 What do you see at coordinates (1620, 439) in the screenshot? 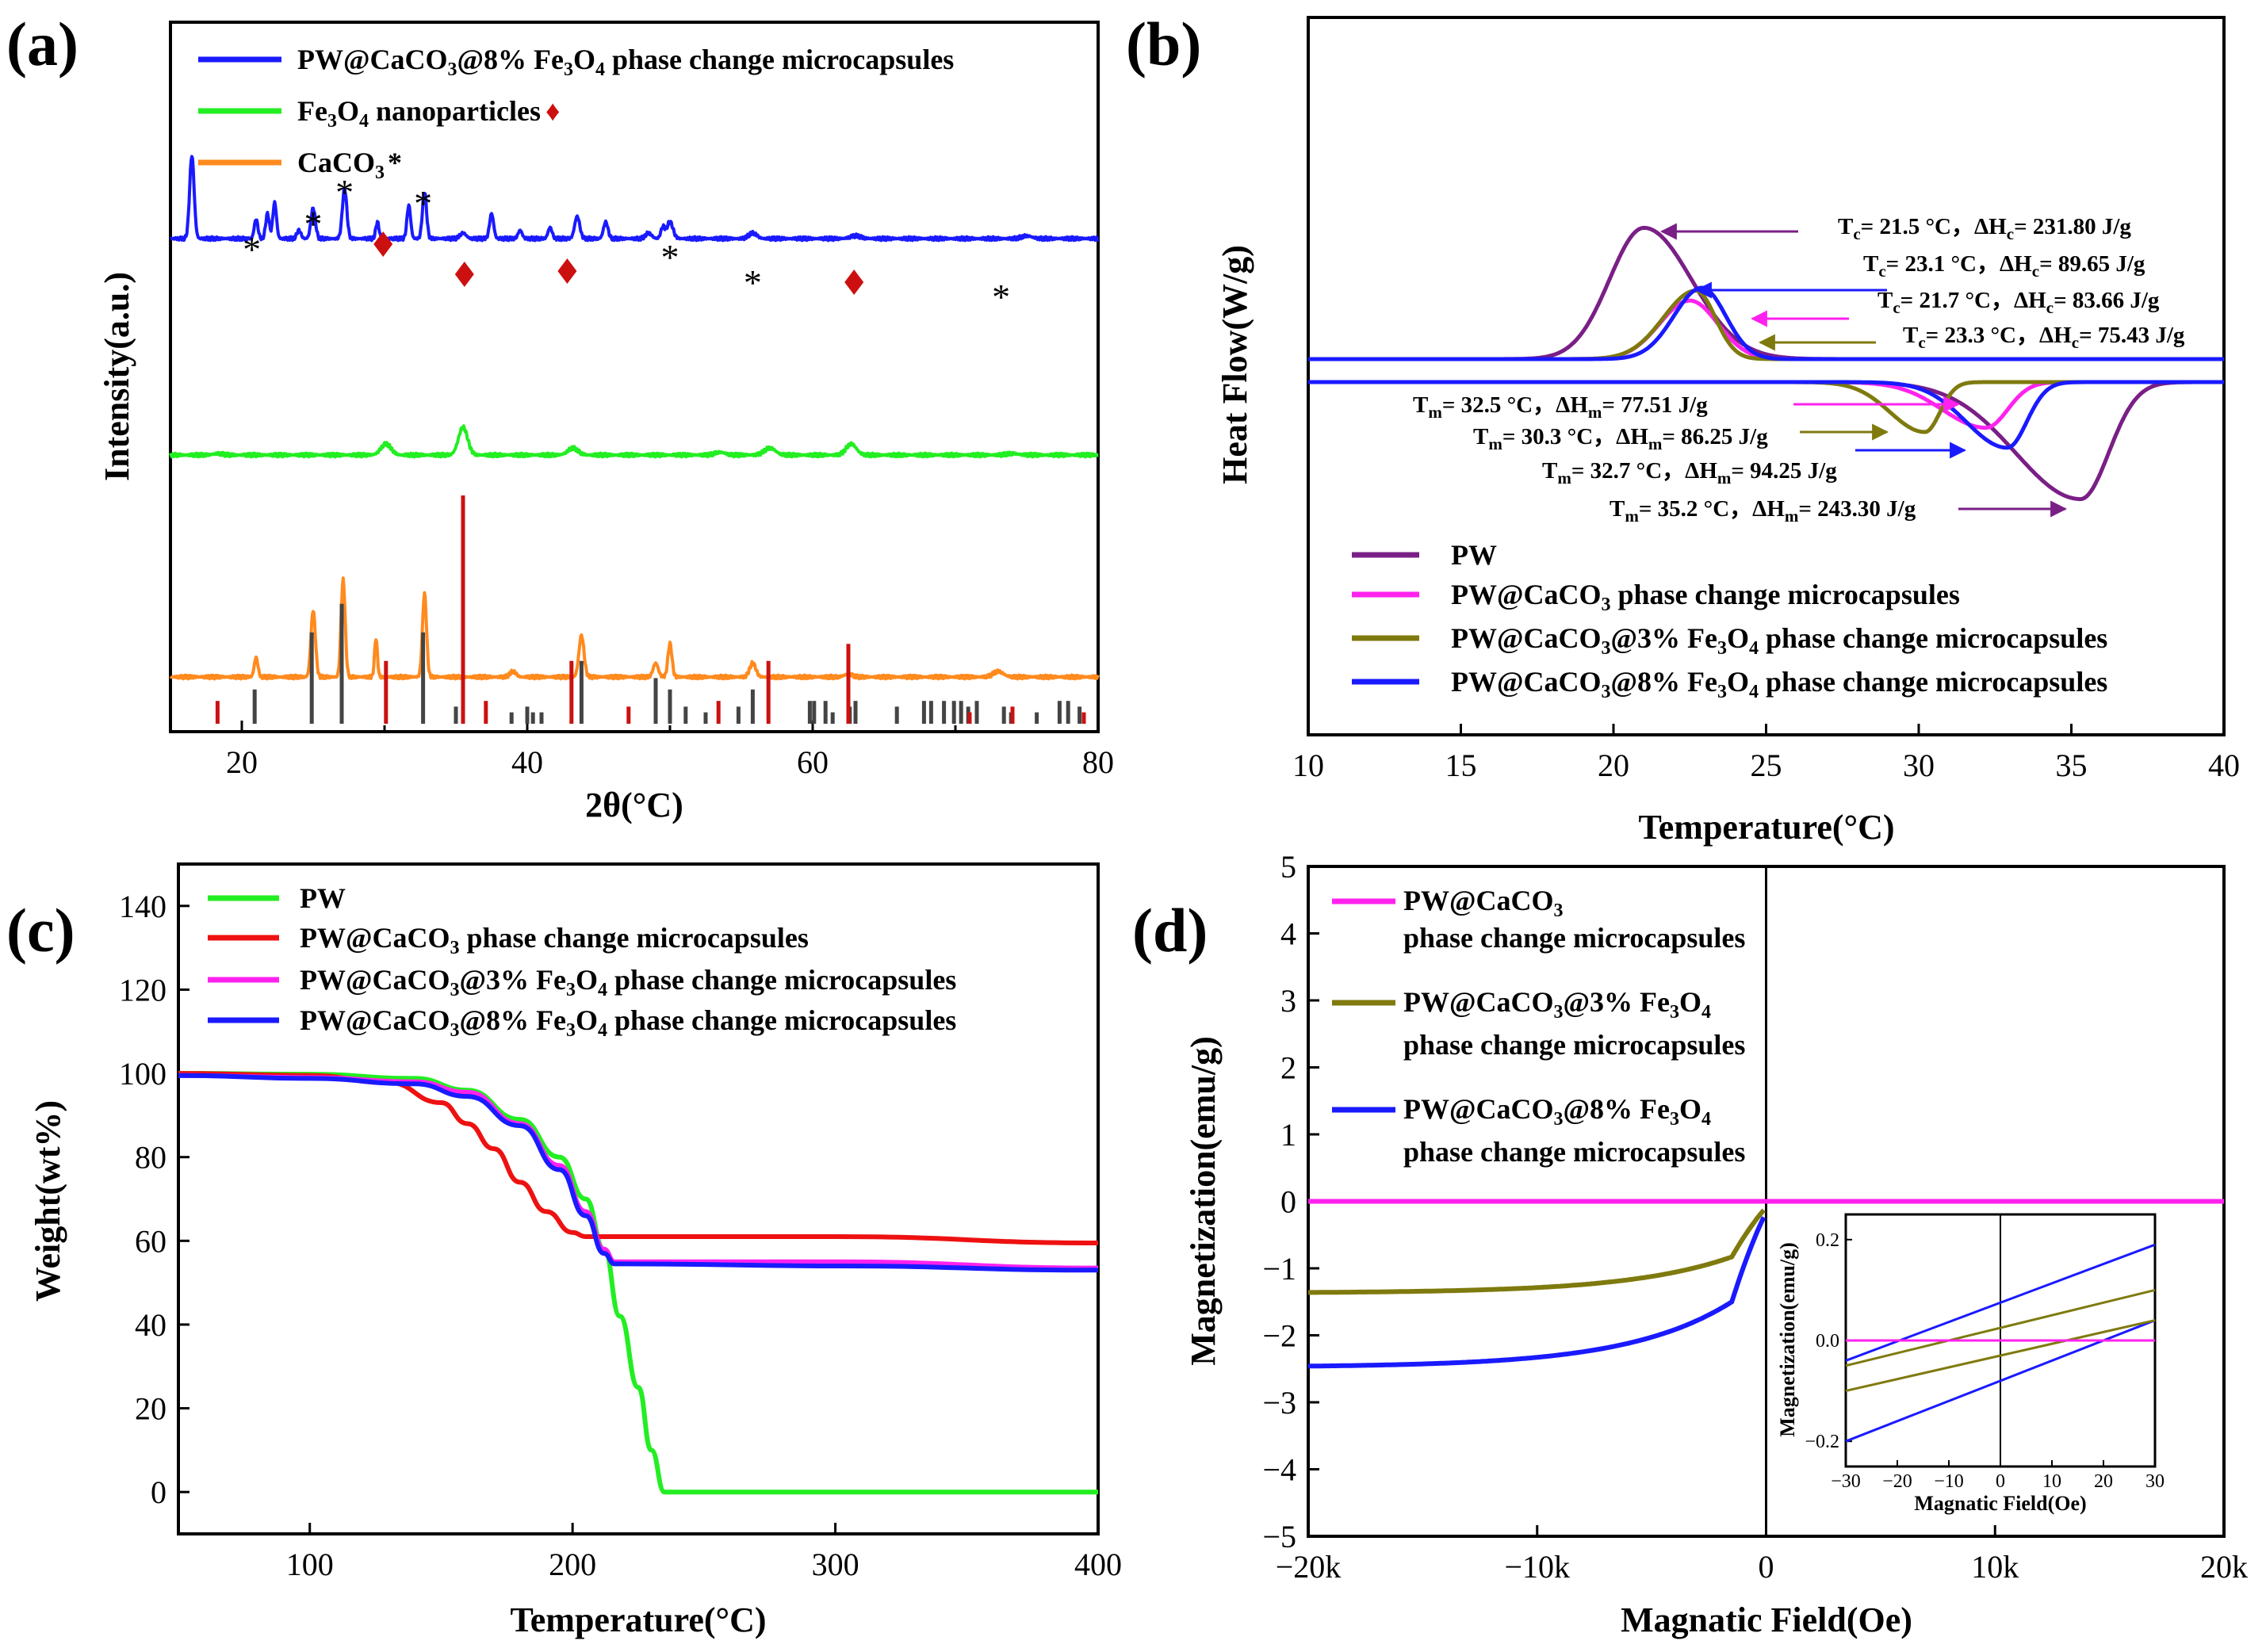
I see `heating-annotation-1: Tm= 30.3 °C，ΔHm= 86.25 J/g` at bounding box center [1620, 439].